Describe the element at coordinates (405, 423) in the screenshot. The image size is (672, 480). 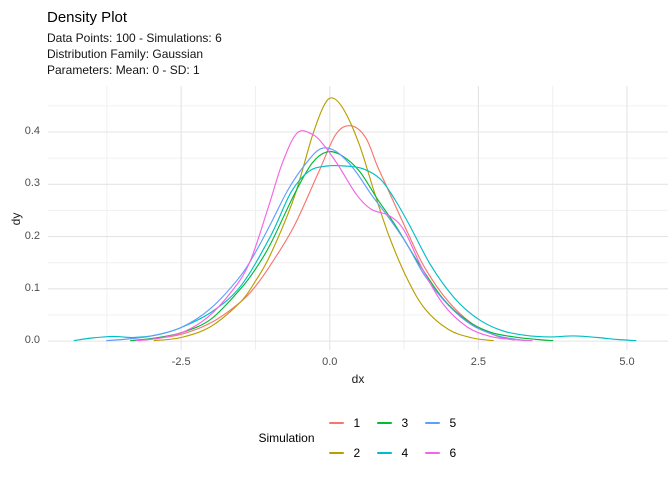
I see `legend-label-3: 3` at that location.